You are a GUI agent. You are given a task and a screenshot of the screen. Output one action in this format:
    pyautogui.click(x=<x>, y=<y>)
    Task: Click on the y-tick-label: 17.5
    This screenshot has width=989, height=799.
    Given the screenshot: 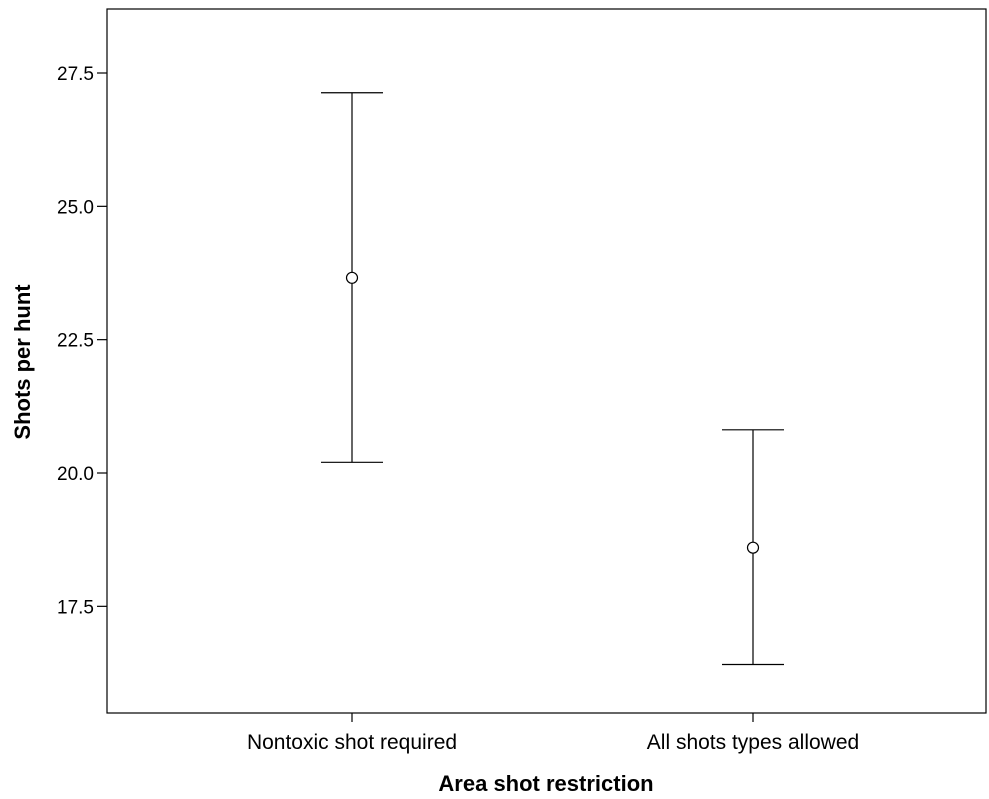 What is the action you would take?
    pyautogui.click(x=75, y=607)
    